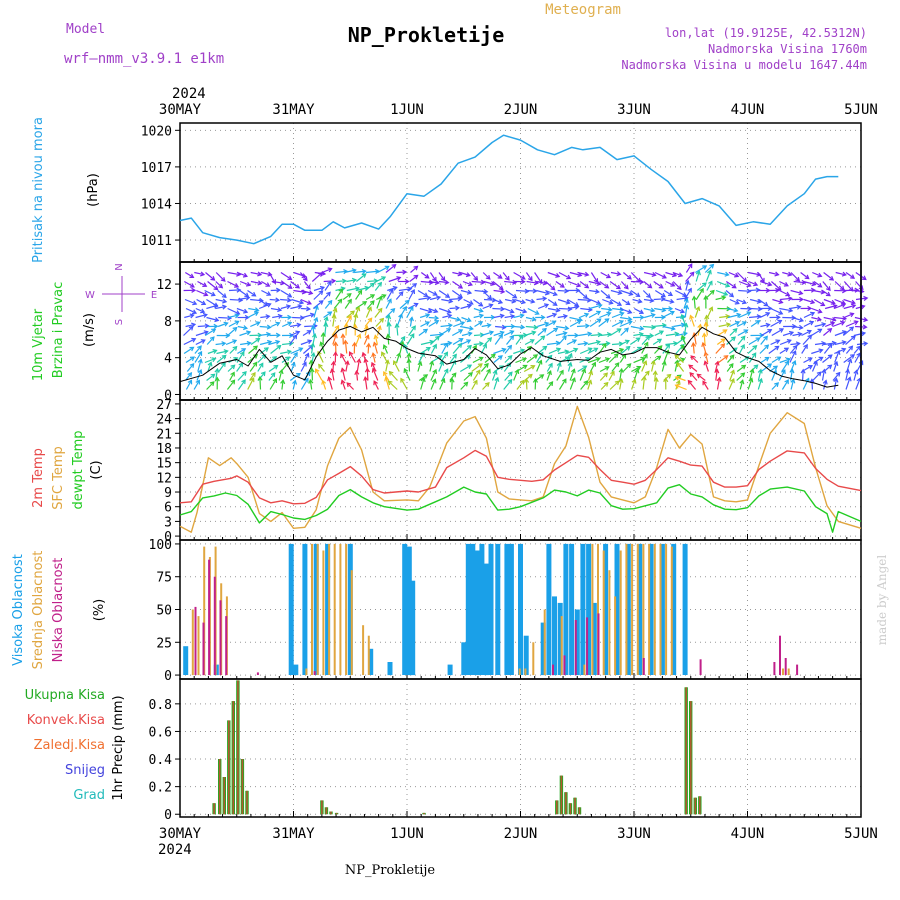 The width and height of the screenshot is (900, 900). Describe the element at coordinates (521, 834) in the screenshot. I see `x-tick-bottom-3: 2JUN` at that location.